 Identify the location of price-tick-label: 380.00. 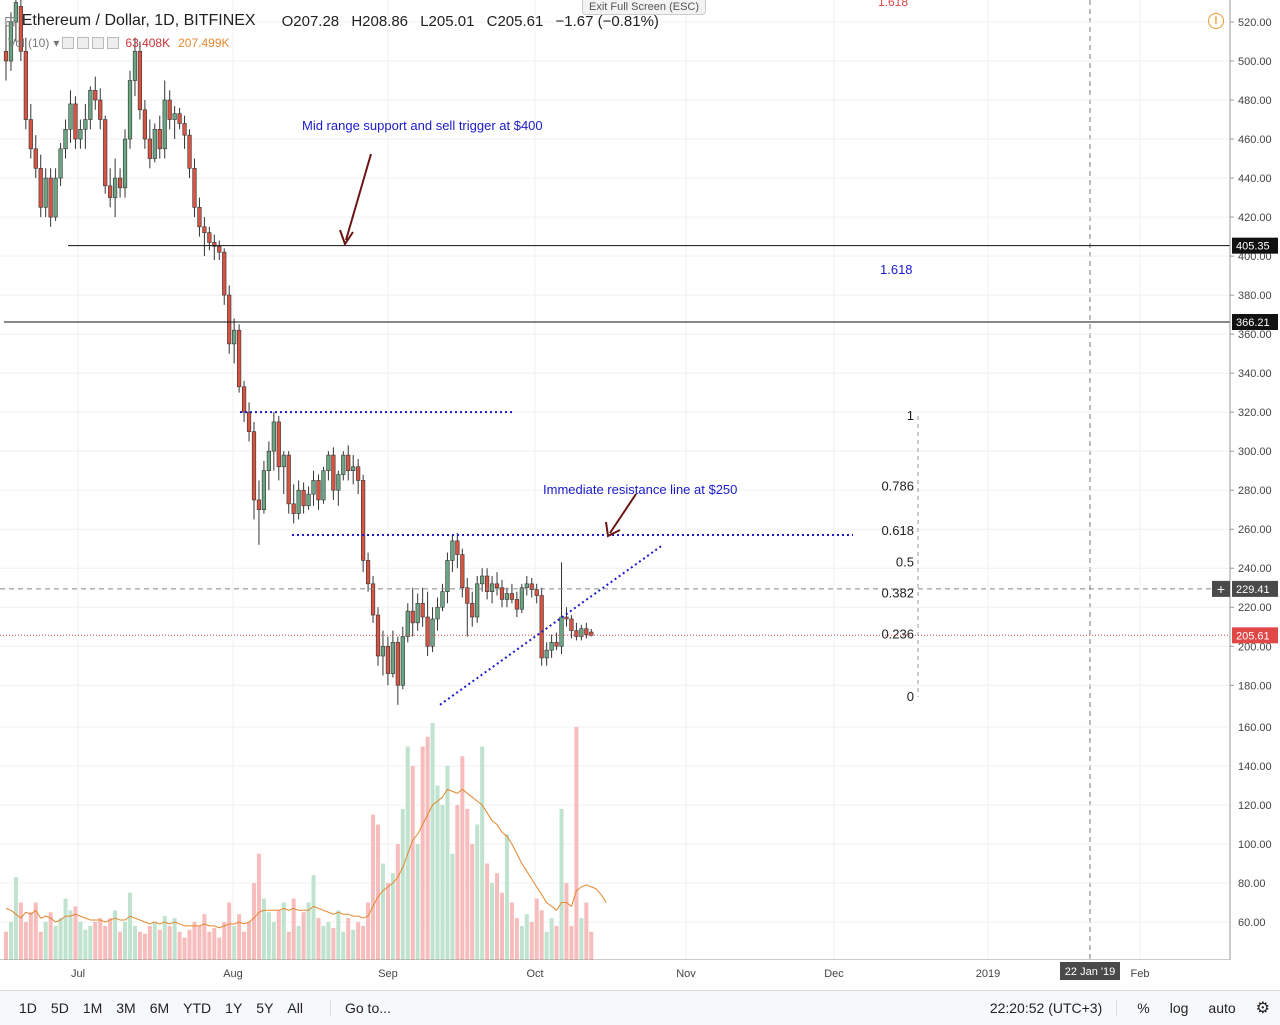
(1255, 296).